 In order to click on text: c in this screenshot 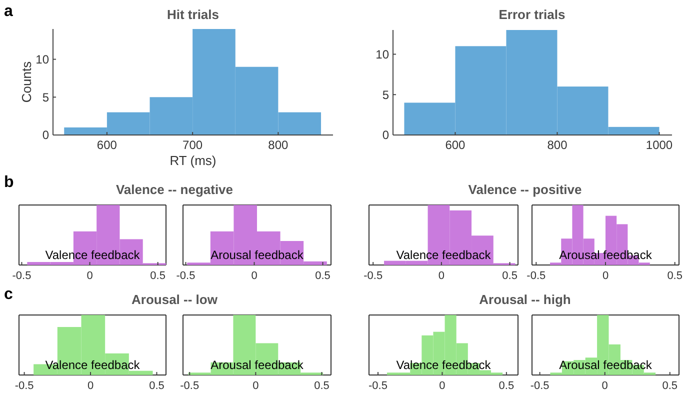, I will do `click(8, 294)`.